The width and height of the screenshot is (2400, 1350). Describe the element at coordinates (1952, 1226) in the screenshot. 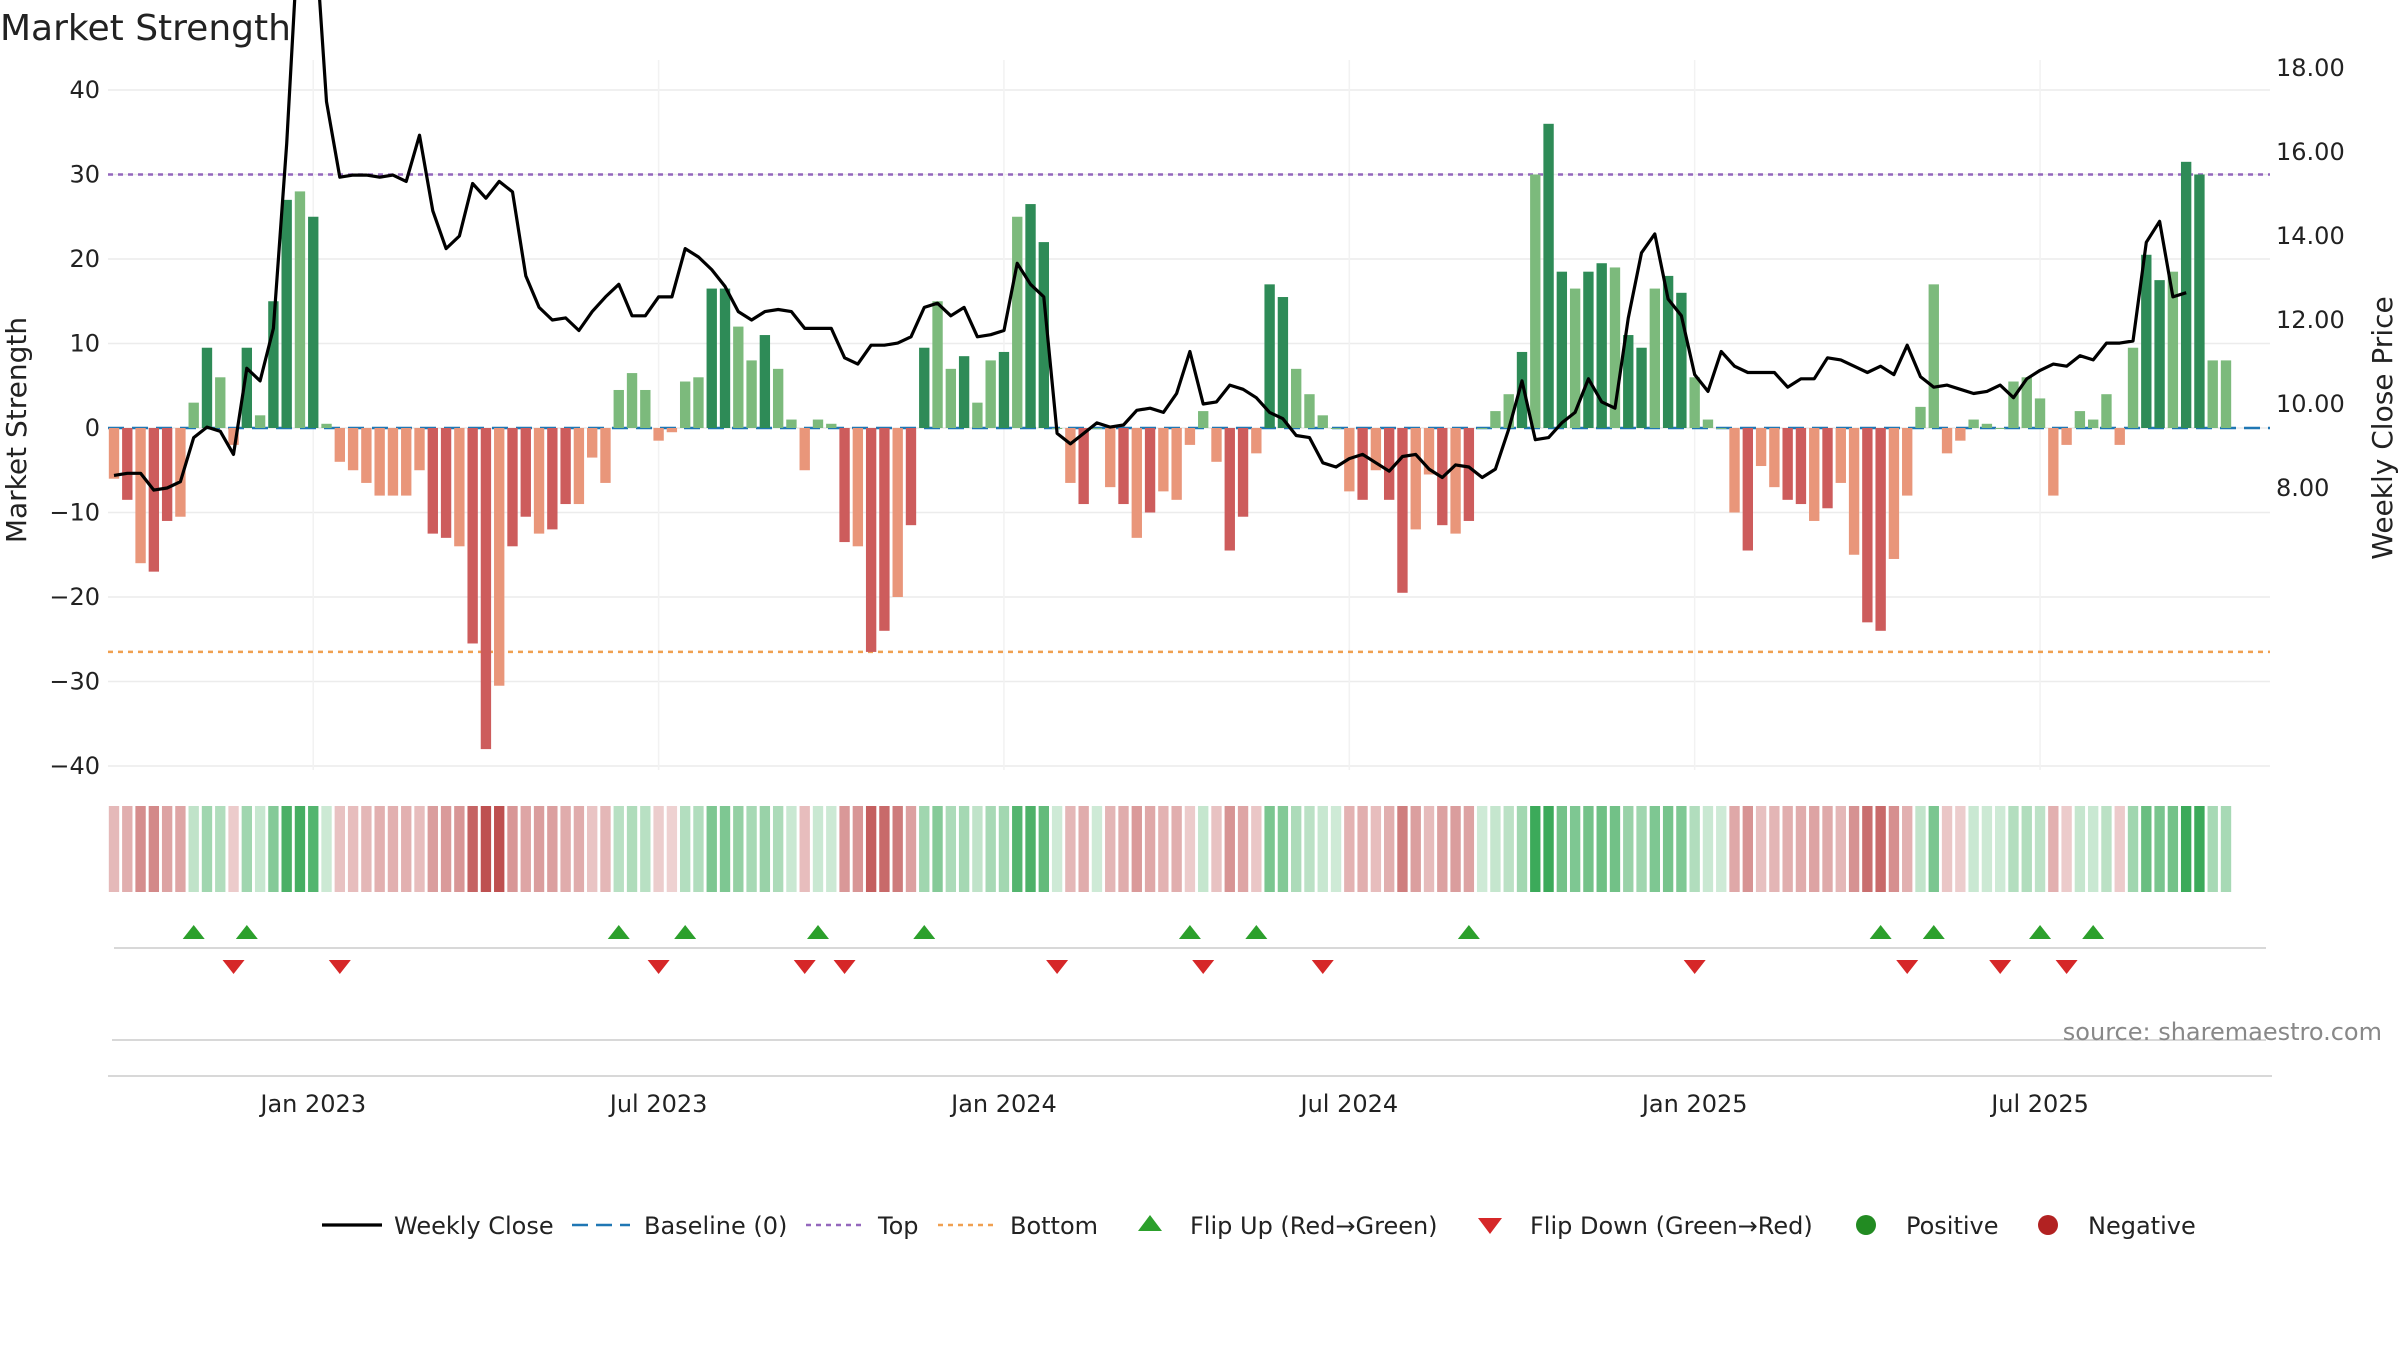

I see `legend-positive: Positive` at that location.